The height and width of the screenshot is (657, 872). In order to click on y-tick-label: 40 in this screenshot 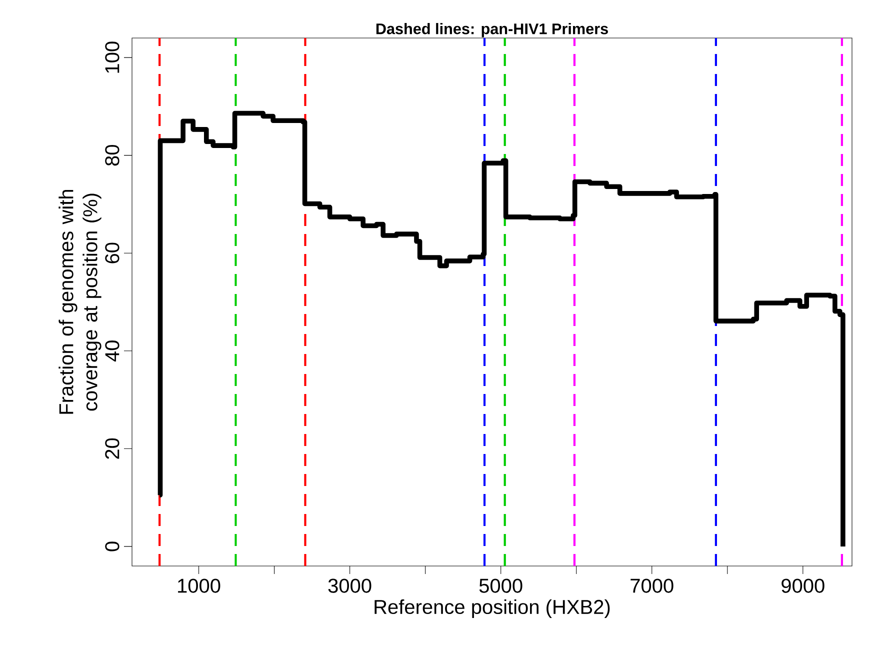, I will do `click(112, 351)`.